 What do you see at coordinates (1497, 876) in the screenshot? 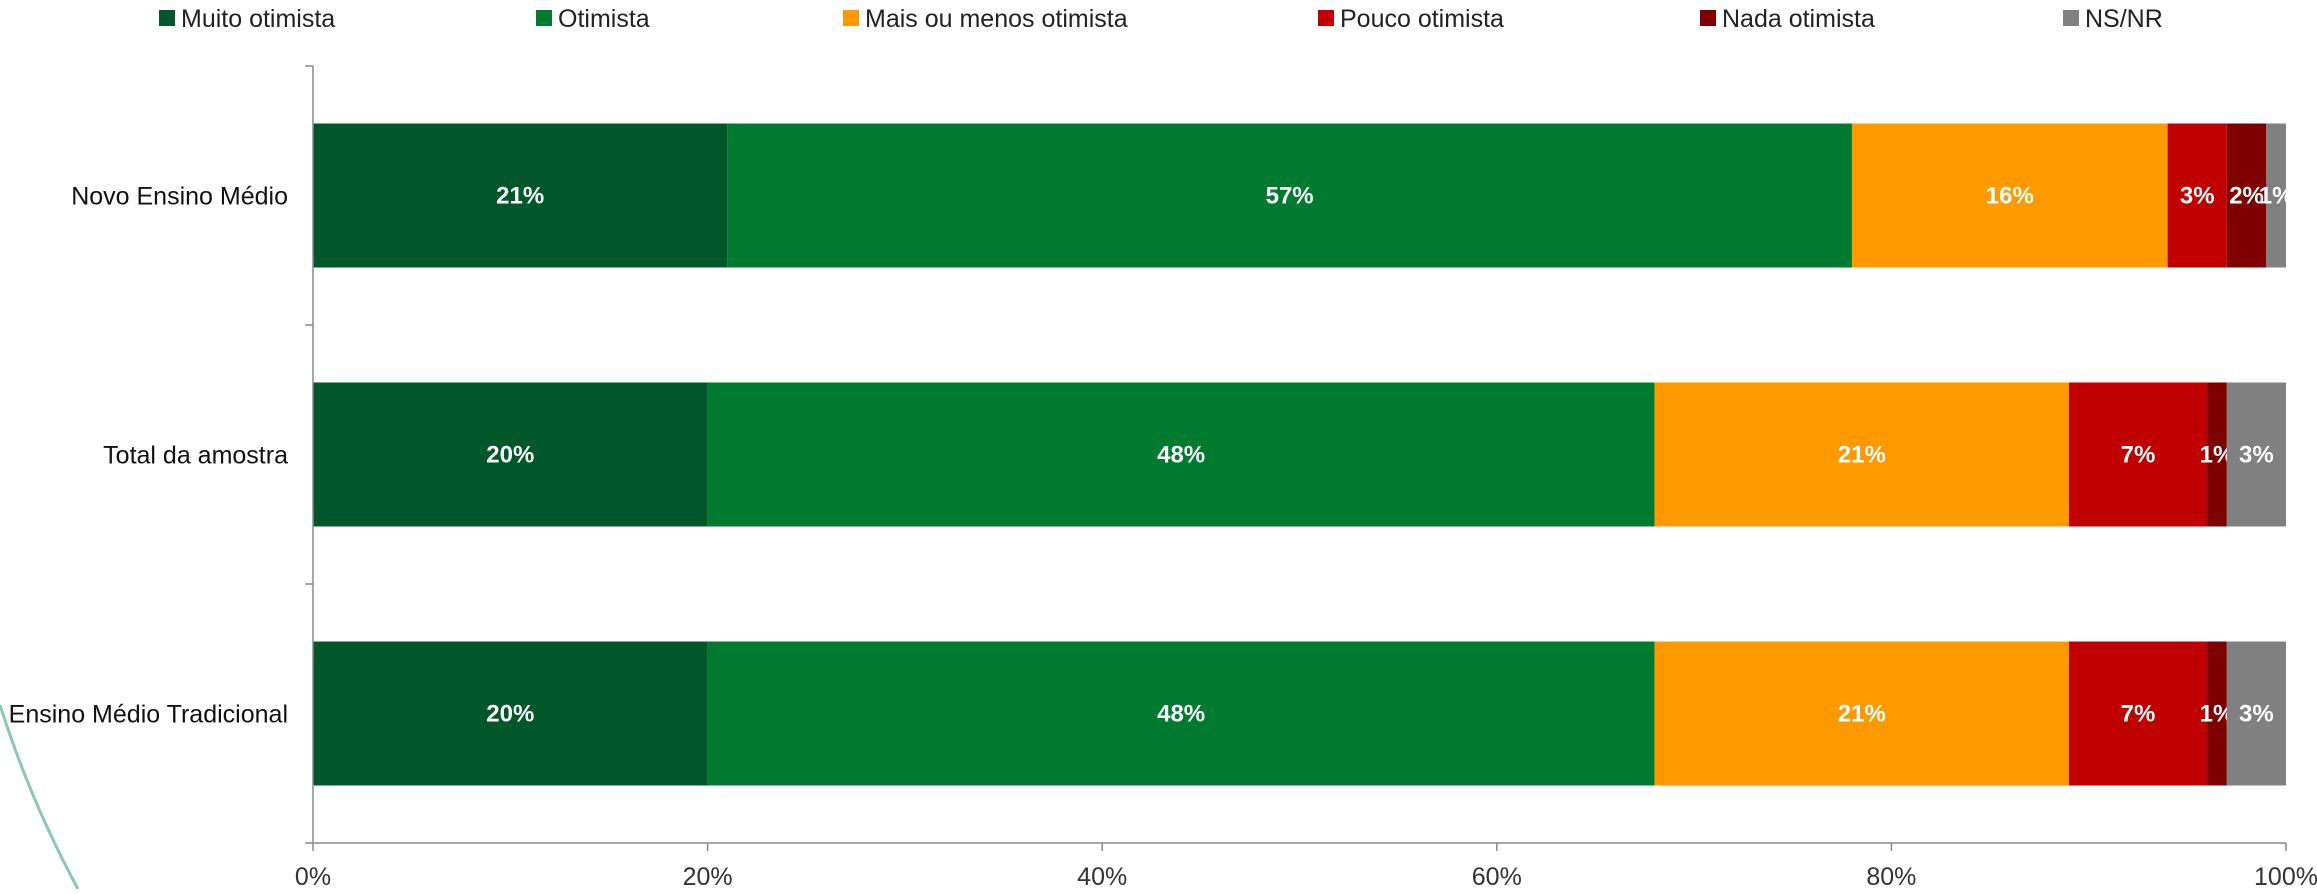
I see `x-tick-label: 60%` at bounding box center [1497, 876].